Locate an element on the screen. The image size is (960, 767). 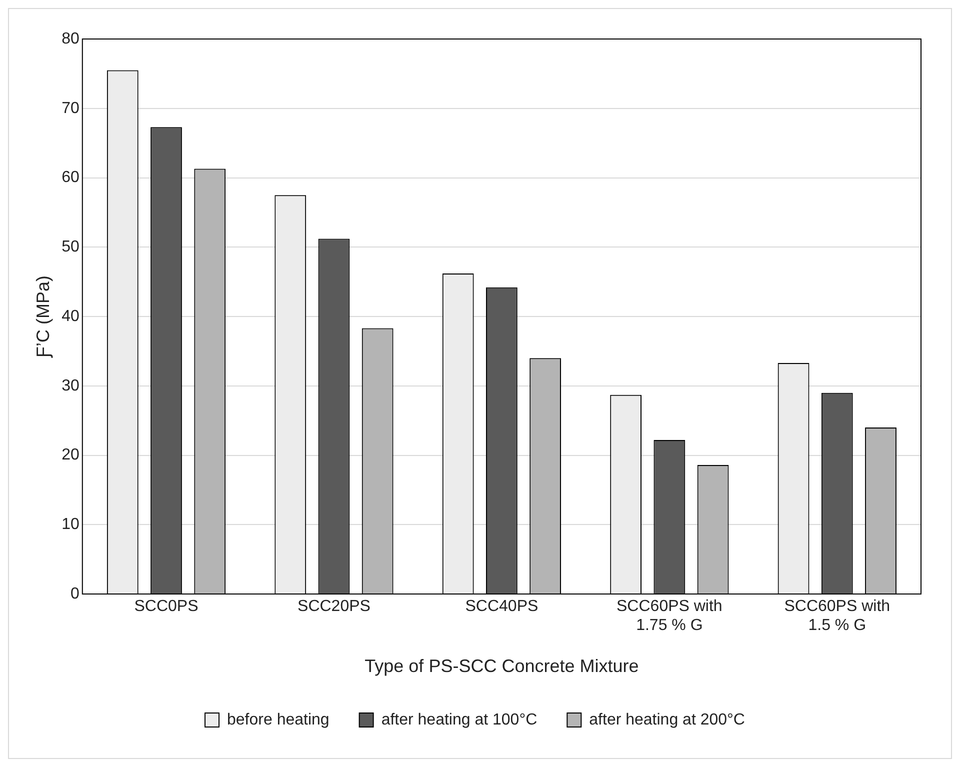
y-tick-label: 20 is located at coordinates (71, 455).